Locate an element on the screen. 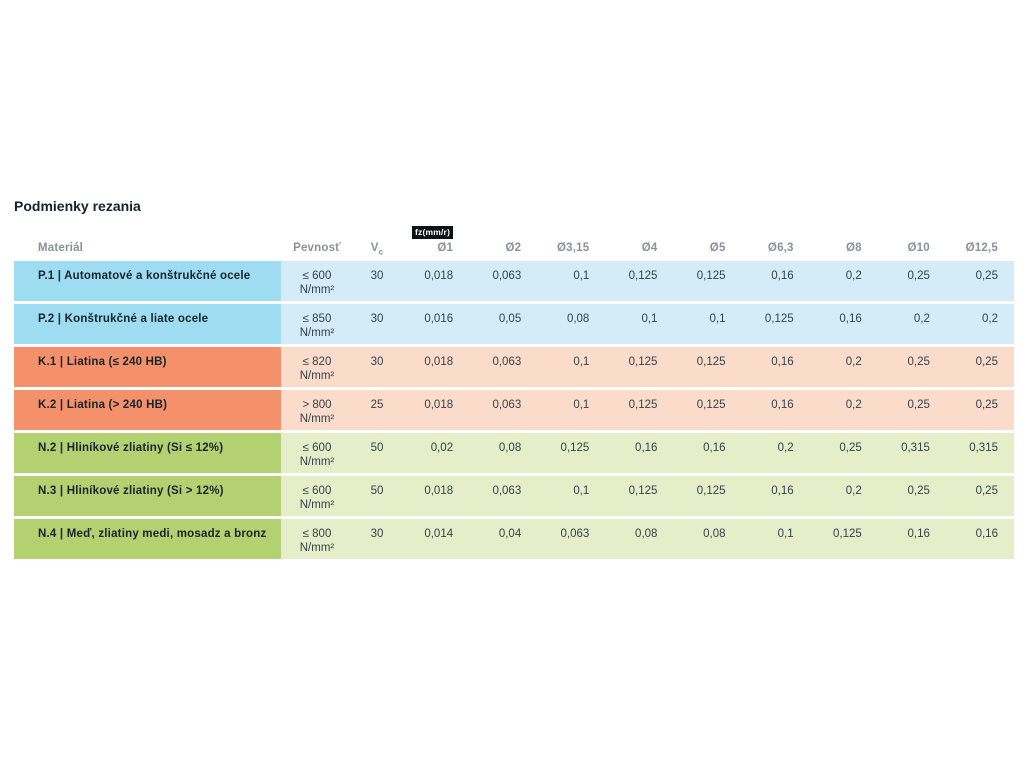  column-header-diameter-6: Ø6,3 is located at coordinates (780, 248).